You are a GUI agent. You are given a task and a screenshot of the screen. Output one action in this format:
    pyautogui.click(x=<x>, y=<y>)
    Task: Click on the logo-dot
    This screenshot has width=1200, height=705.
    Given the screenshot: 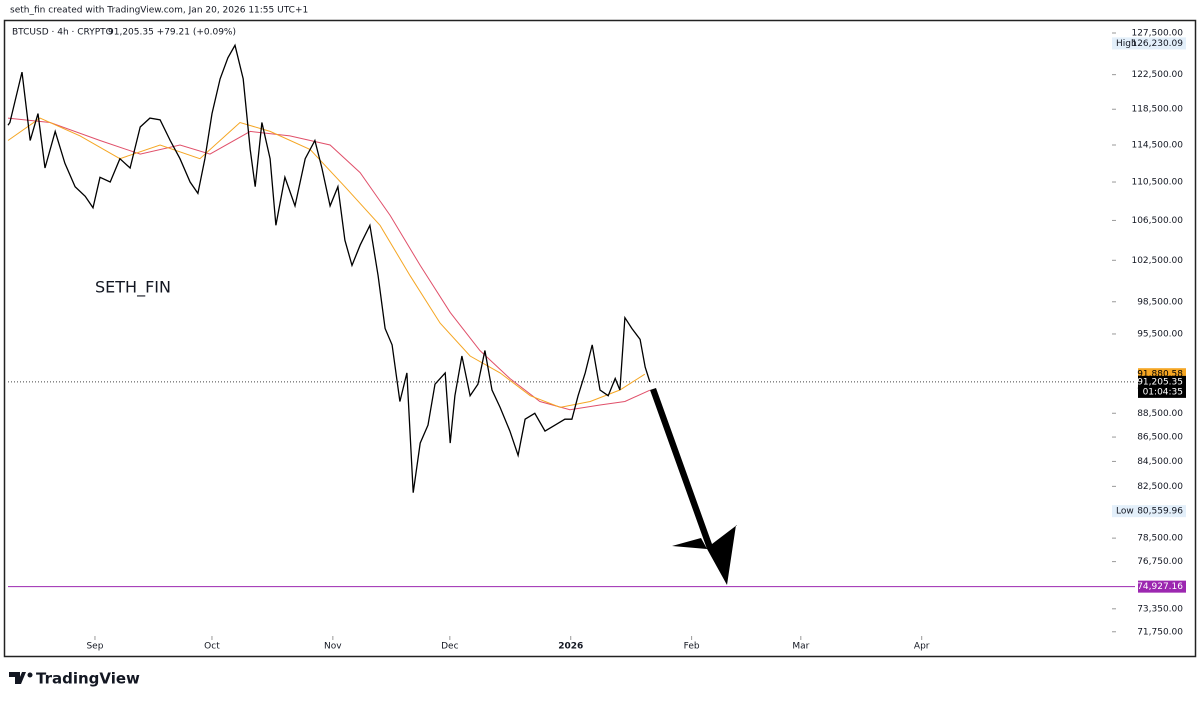 What is the action you would take?
    pyautogui.click(x=30, y=675)
    